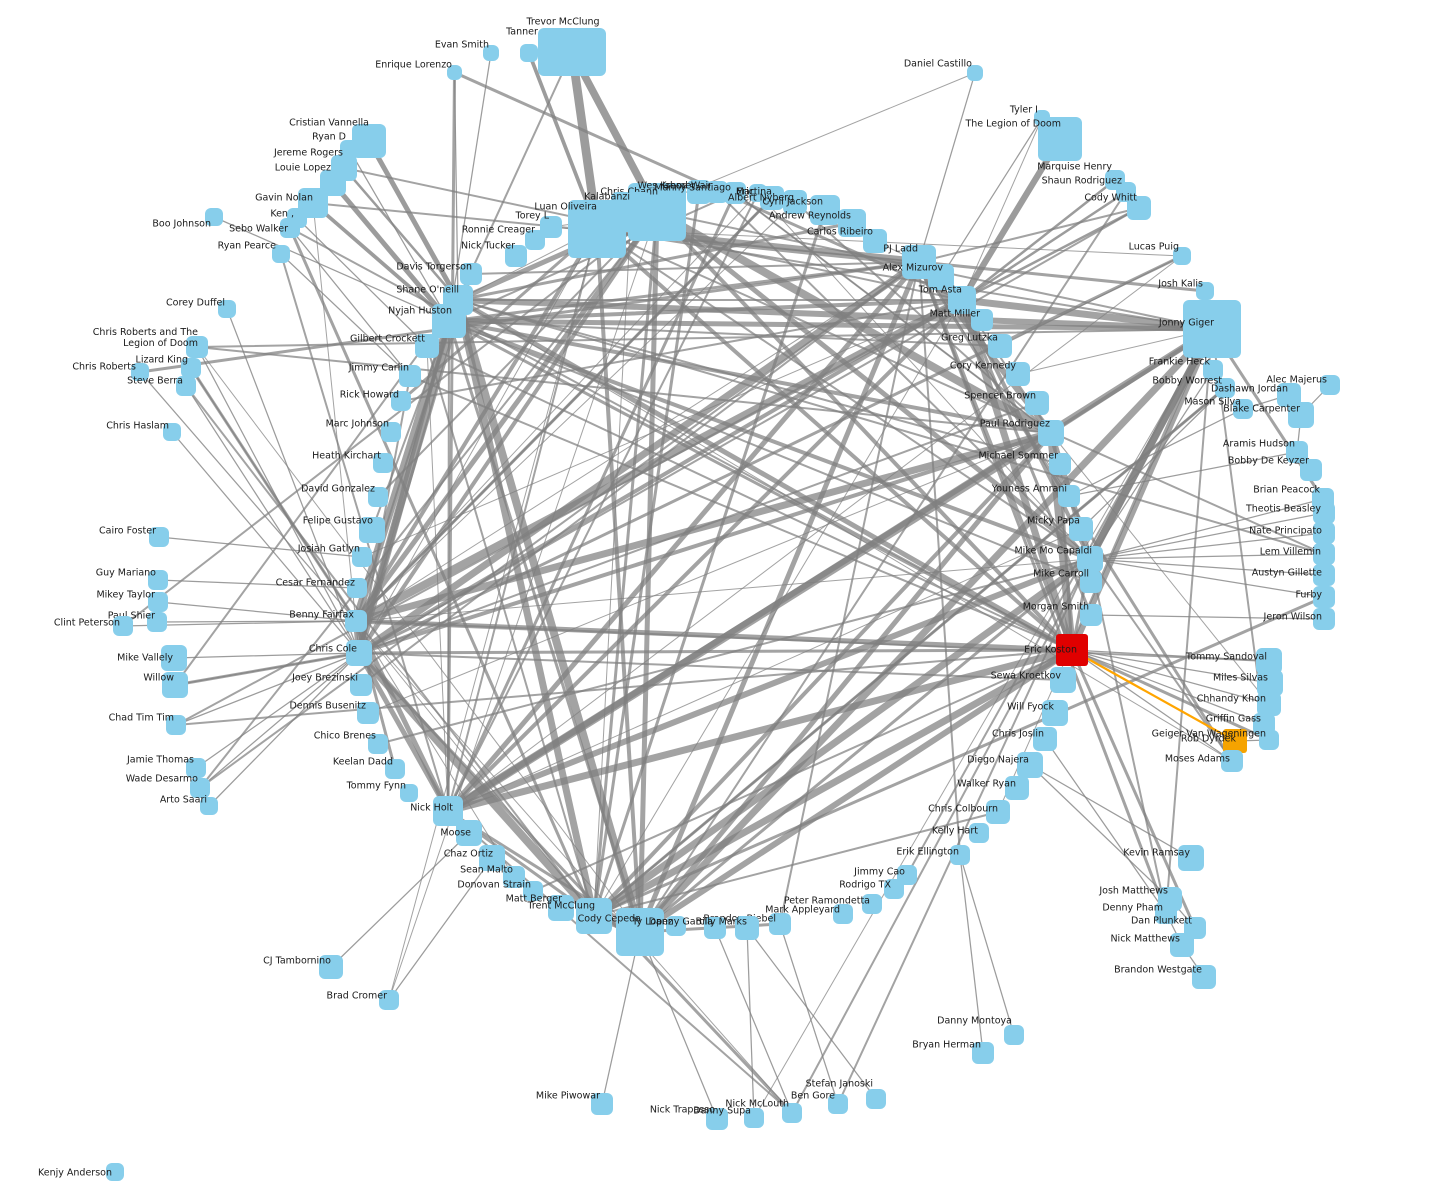 The image size is (1440, 1200). What do you see at coordinates (1072, 650) in the screenshot?
I see `graph-node-selected` at bounding box center [1072, 650].